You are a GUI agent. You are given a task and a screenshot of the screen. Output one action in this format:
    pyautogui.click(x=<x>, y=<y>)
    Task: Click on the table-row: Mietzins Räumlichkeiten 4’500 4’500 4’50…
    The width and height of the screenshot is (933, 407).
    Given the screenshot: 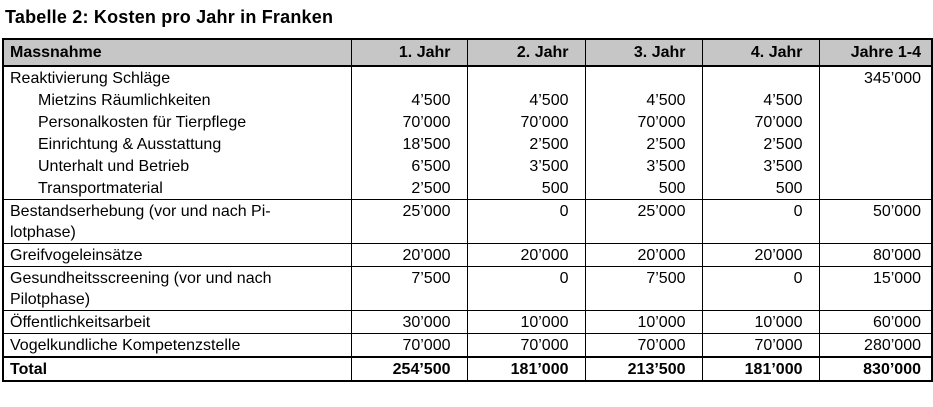 What is the action you would take?
    pyautogui.click(x=467, y=100)
    